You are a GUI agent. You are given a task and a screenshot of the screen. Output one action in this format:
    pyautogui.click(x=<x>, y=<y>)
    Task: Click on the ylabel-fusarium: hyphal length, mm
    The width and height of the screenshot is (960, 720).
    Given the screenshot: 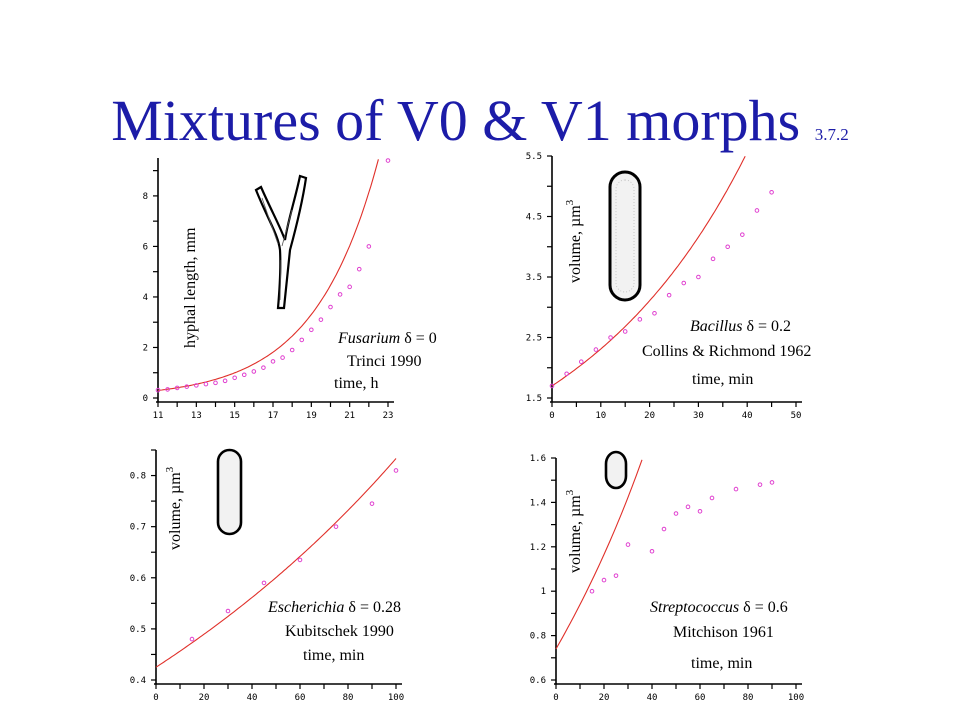 What is the action you would take?
    pyautogui.click(x=190, y=287)
    